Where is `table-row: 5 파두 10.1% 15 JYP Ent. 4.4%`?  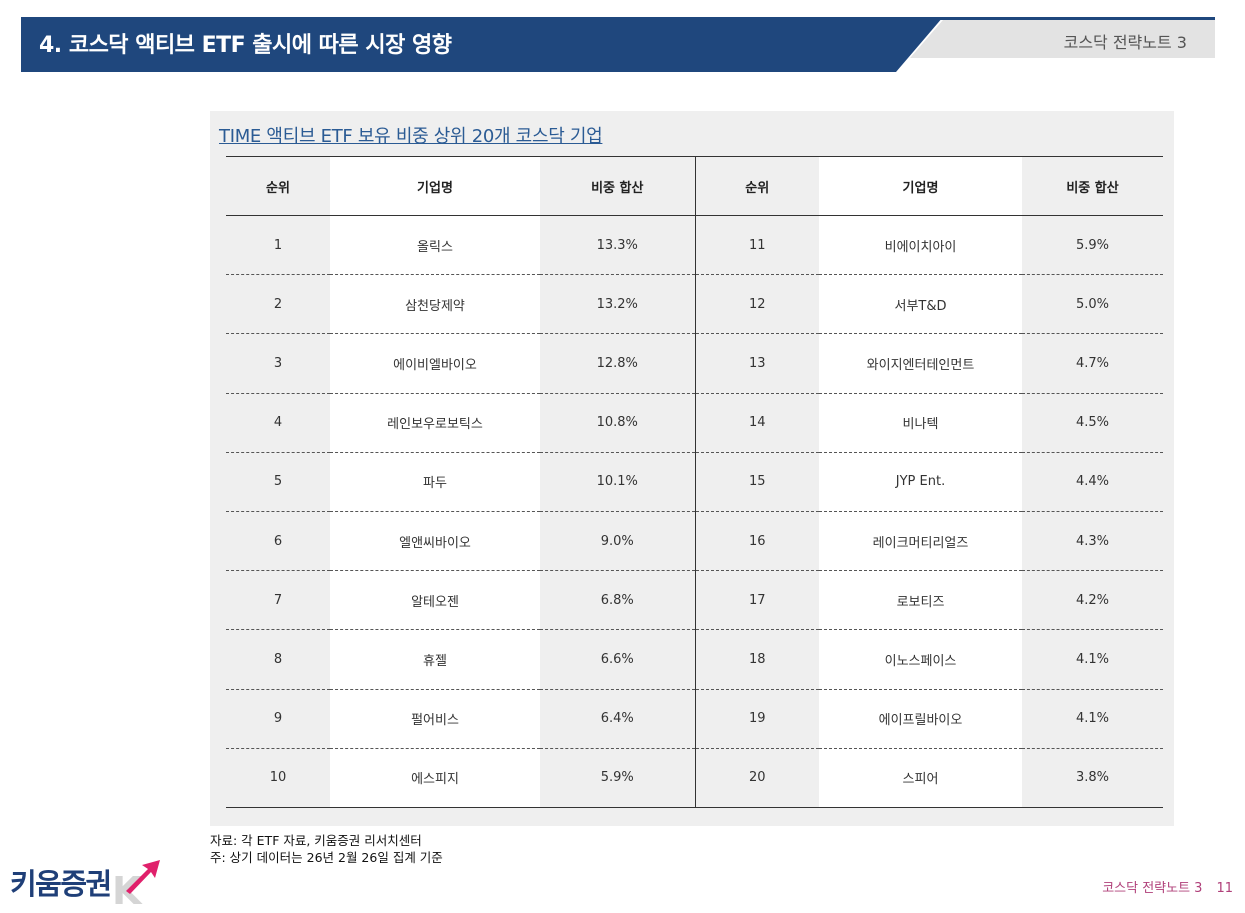 table-row: 5 파두 10.1% 15 JYP Ent. 4.4% is located at coordinates (694, 482).